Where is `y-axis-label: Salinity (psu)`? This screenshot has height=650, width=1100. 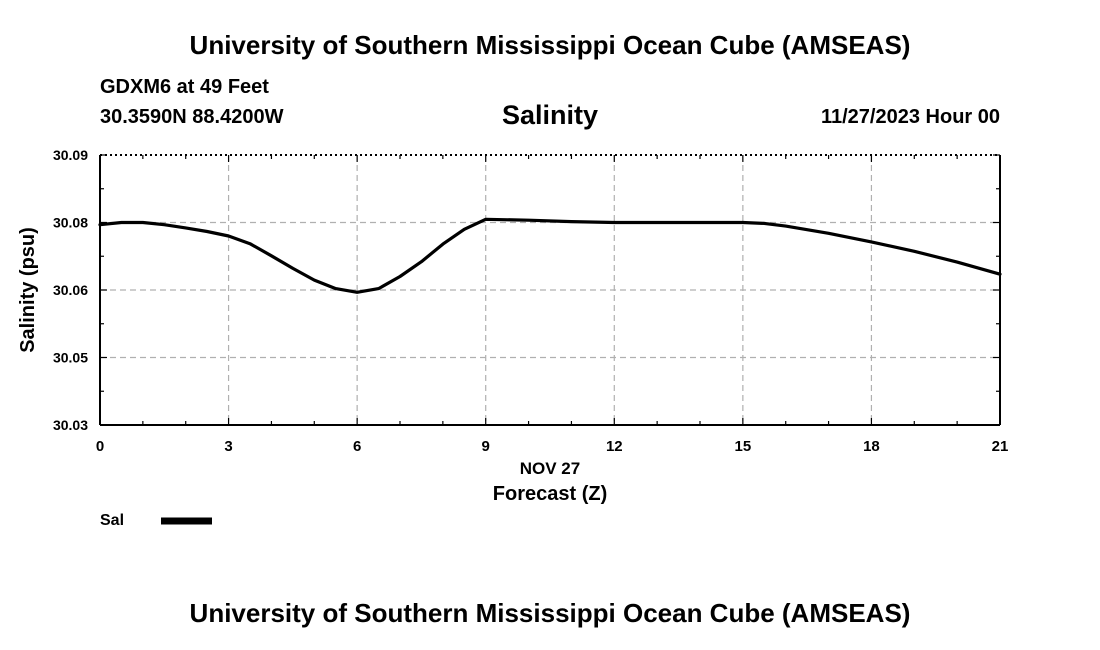 y-axis-label: Salinity (psu) is located at coordinates (28, 290).